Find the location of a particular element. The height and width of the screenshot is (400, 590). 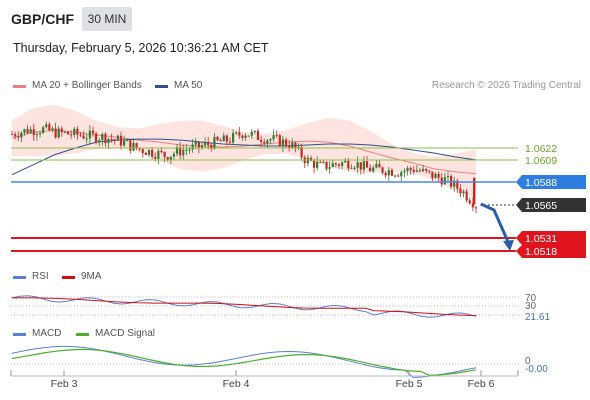

legend-macd-signal-label: MACD Signal is located at coordinates (125, 333).